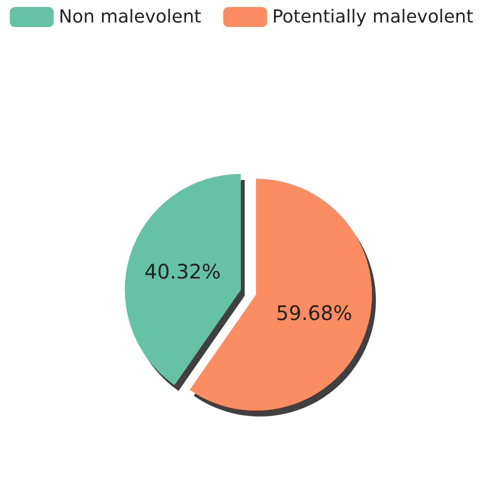  I want to click on data-label: 40.32%, so click(182, 272).